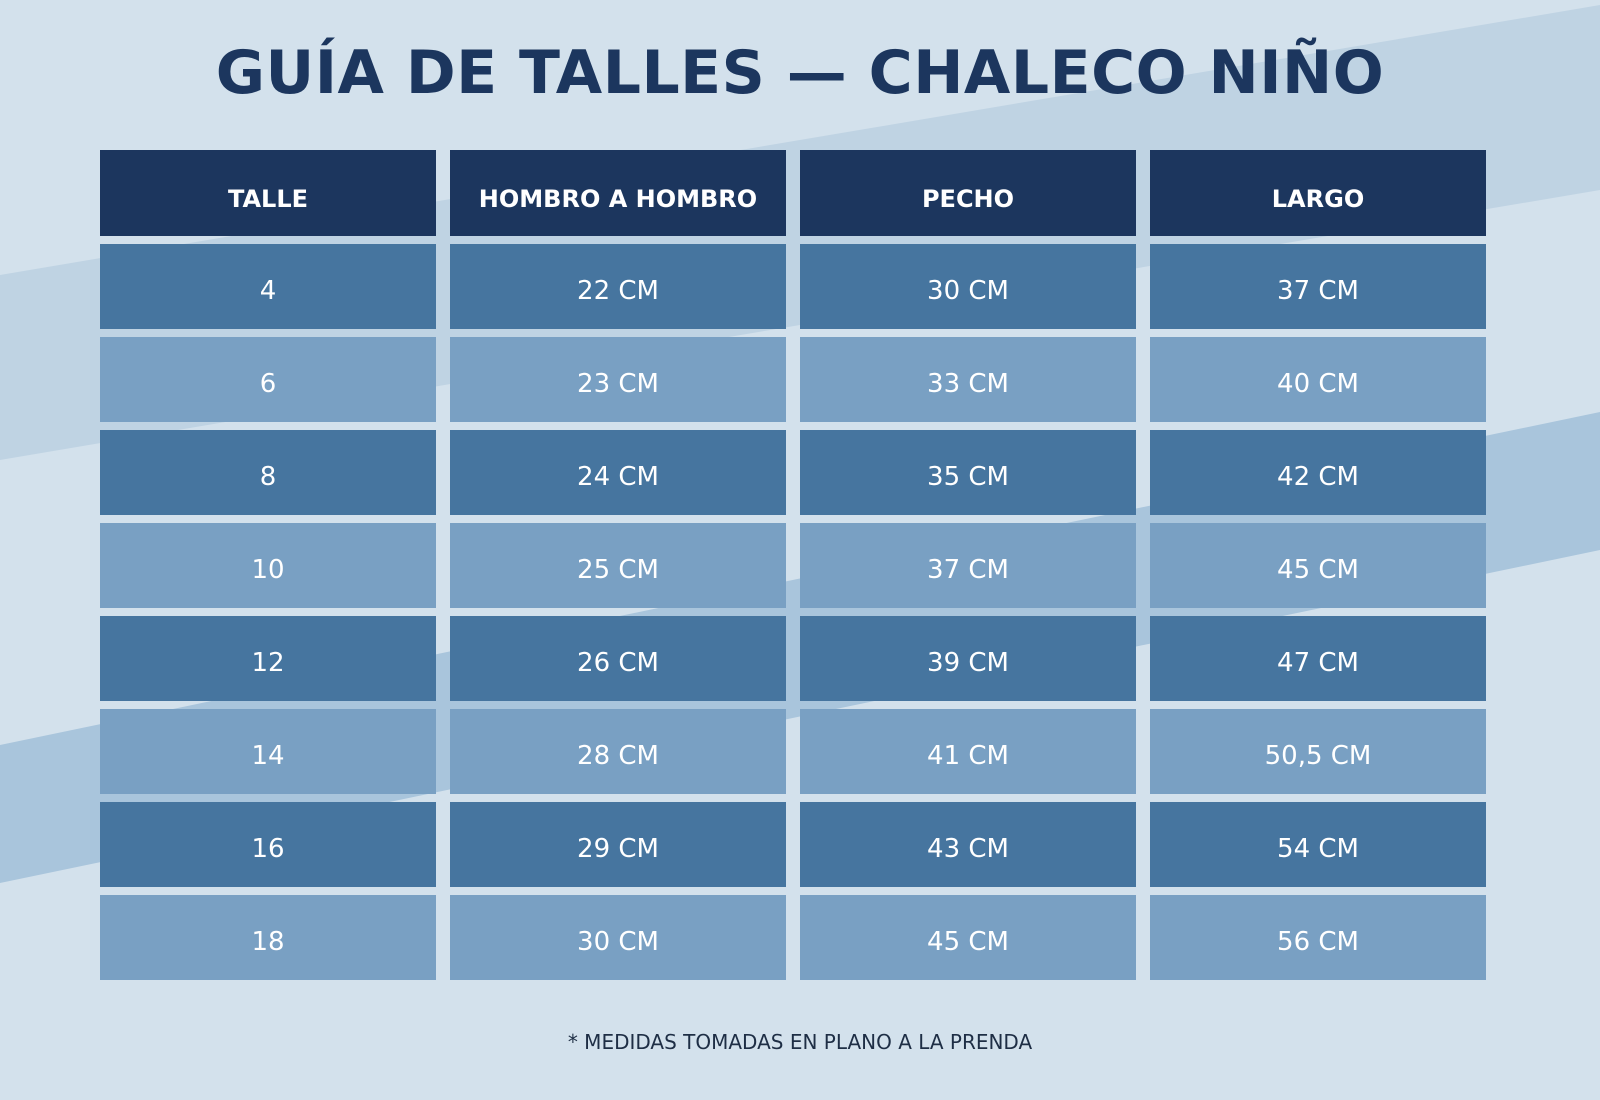 The height and width of the screenshot is (1100, 1600). I want to click on table-cell-largo: 54 CM, so click(1318, 844).